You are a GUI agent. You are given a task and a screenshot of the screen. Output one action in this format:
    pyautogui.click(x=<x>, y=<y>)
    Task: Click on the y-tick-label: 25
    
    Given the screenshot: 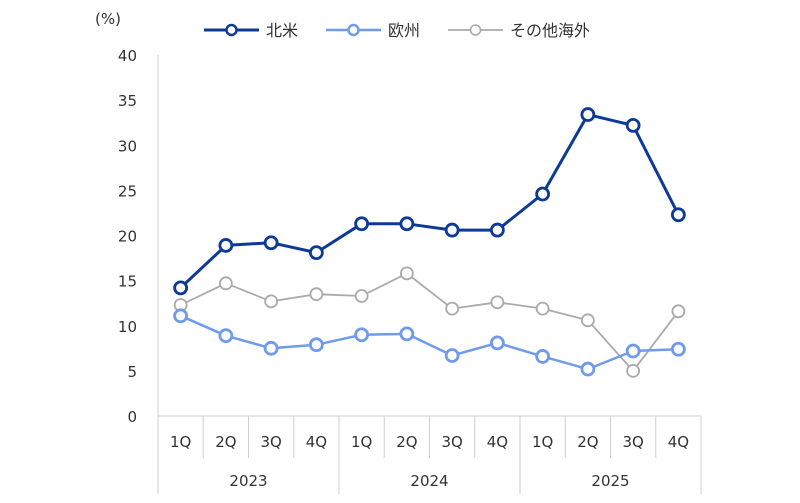 What is the action you would take?
    pyautogui.click(x=127, y=191)
    